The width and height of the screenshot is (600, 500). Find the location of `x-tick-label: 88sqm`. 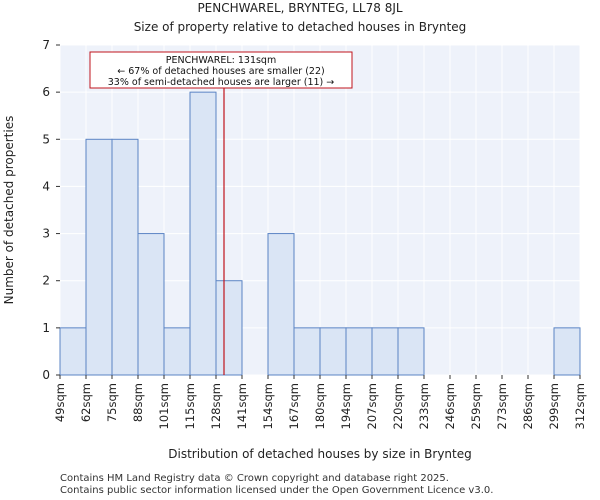

x-tick-label: 88sqm is located at coordinates (138, 402).